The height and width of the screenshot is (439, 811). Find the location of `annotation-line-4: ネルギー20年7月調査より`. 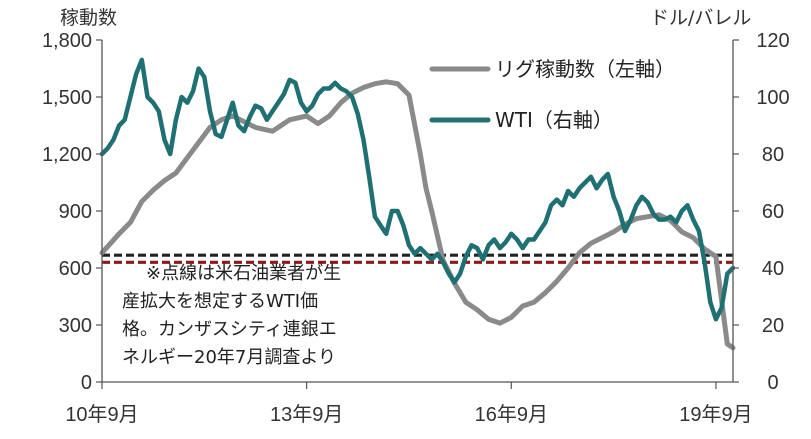

annotation-line-4: ネルギー20年7月調査より is located at coordinates (229, 357).